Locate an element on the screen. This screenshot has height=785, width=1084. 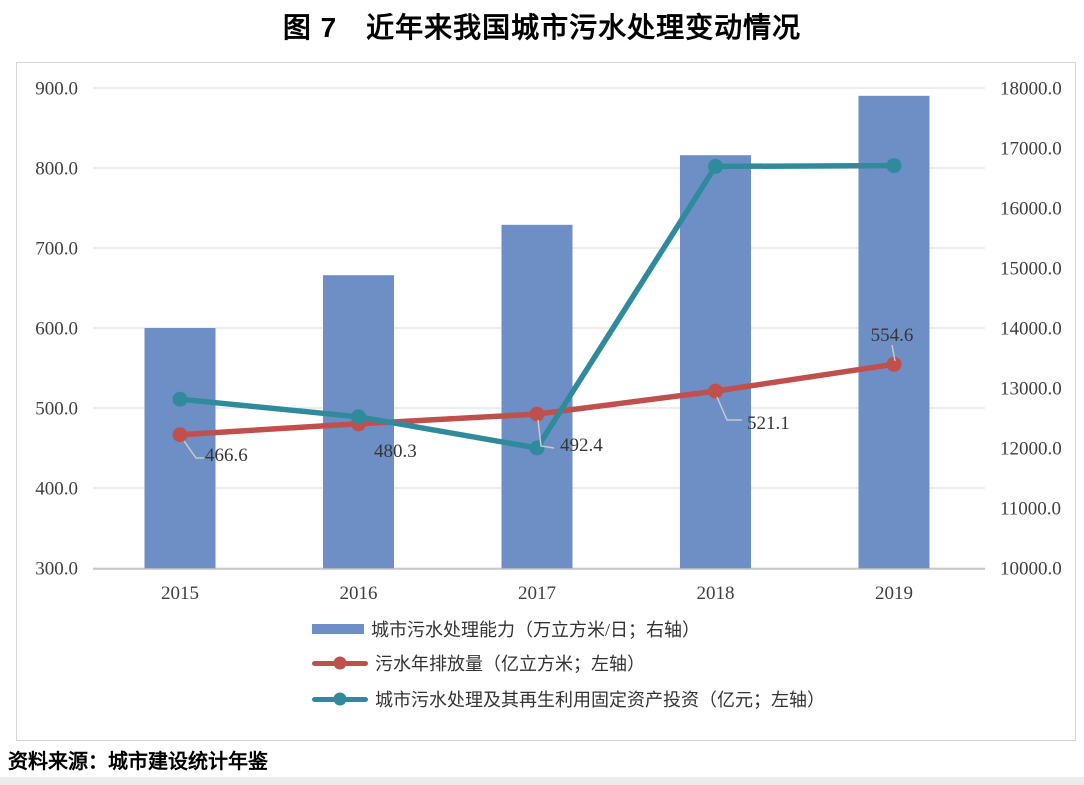
bar-2019 is located at coordinates (894, 332).